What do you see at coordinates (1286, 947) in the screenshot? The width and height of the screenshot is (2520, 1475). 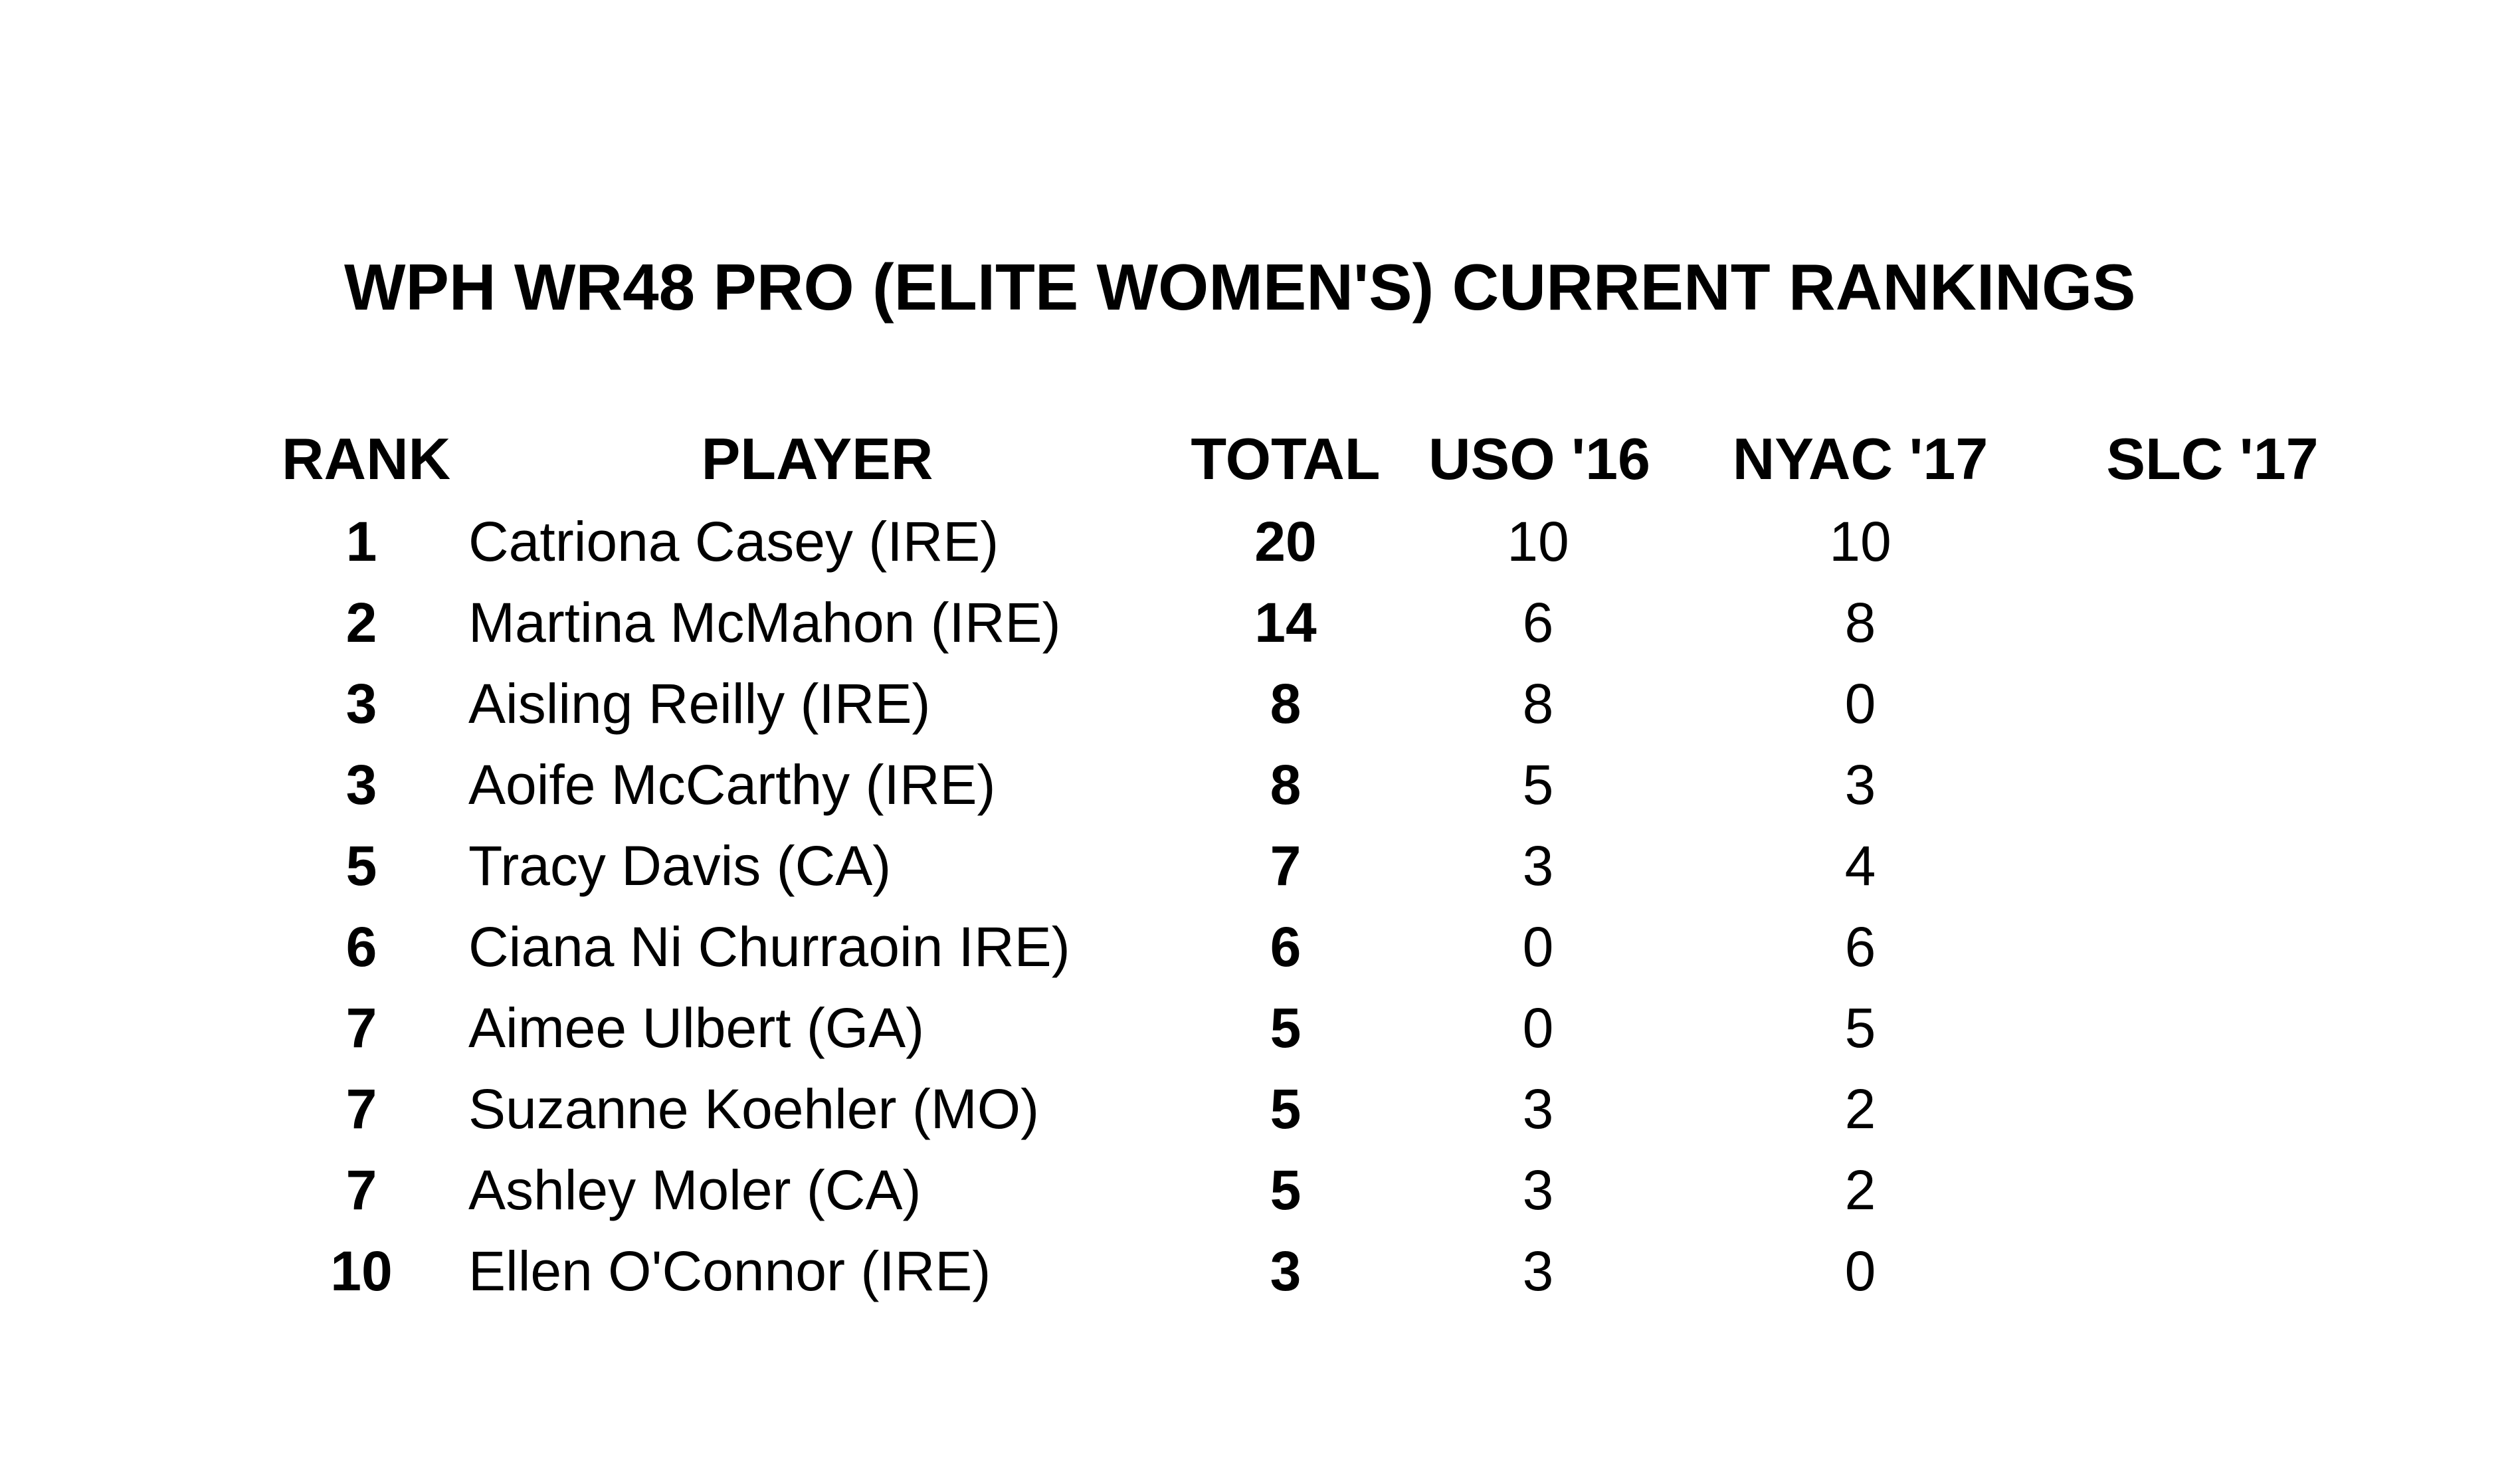 I see `table-row-total: 6` at bounding box center [1286, 947].